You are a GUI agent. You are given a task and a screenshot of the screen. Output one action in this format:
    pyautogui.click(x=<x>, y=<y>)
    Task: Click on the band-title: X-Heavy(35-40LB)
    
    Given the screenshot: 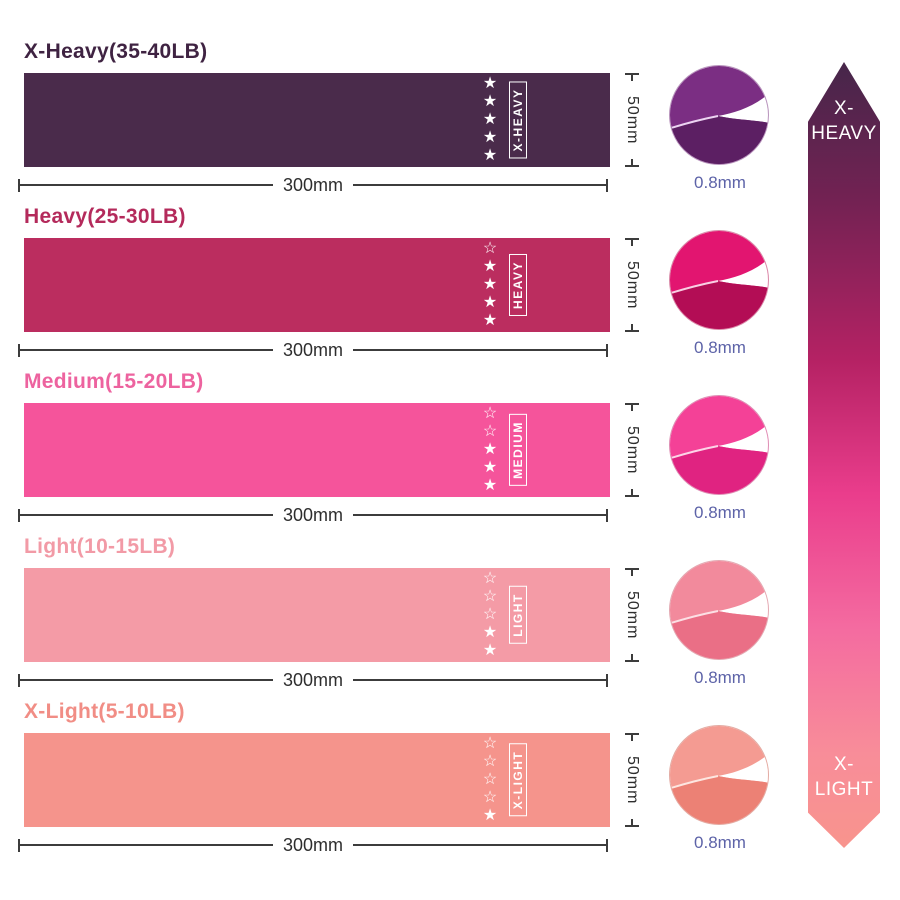 What is the action you would take?
    pyautogui.click(x=116, y=51)
    